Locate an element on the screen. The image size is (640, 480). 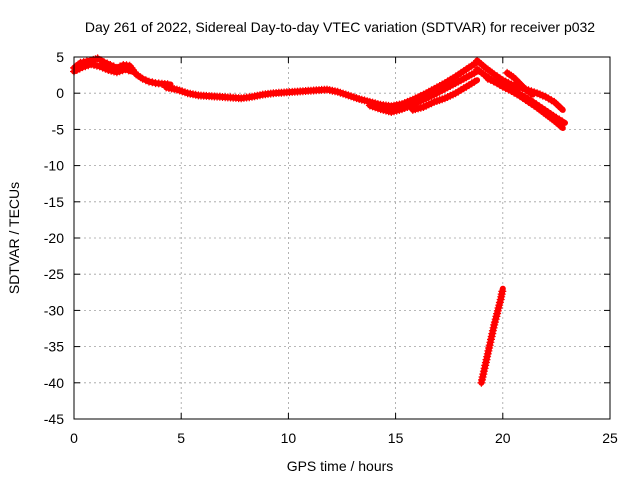
x-tick-label: 0 is located at coordinates (74, 438).